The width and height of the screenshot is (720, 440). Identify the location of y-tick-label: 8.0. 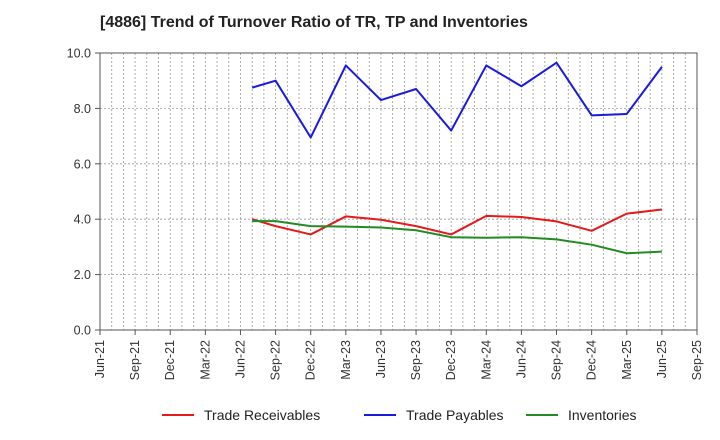
(82, 109).